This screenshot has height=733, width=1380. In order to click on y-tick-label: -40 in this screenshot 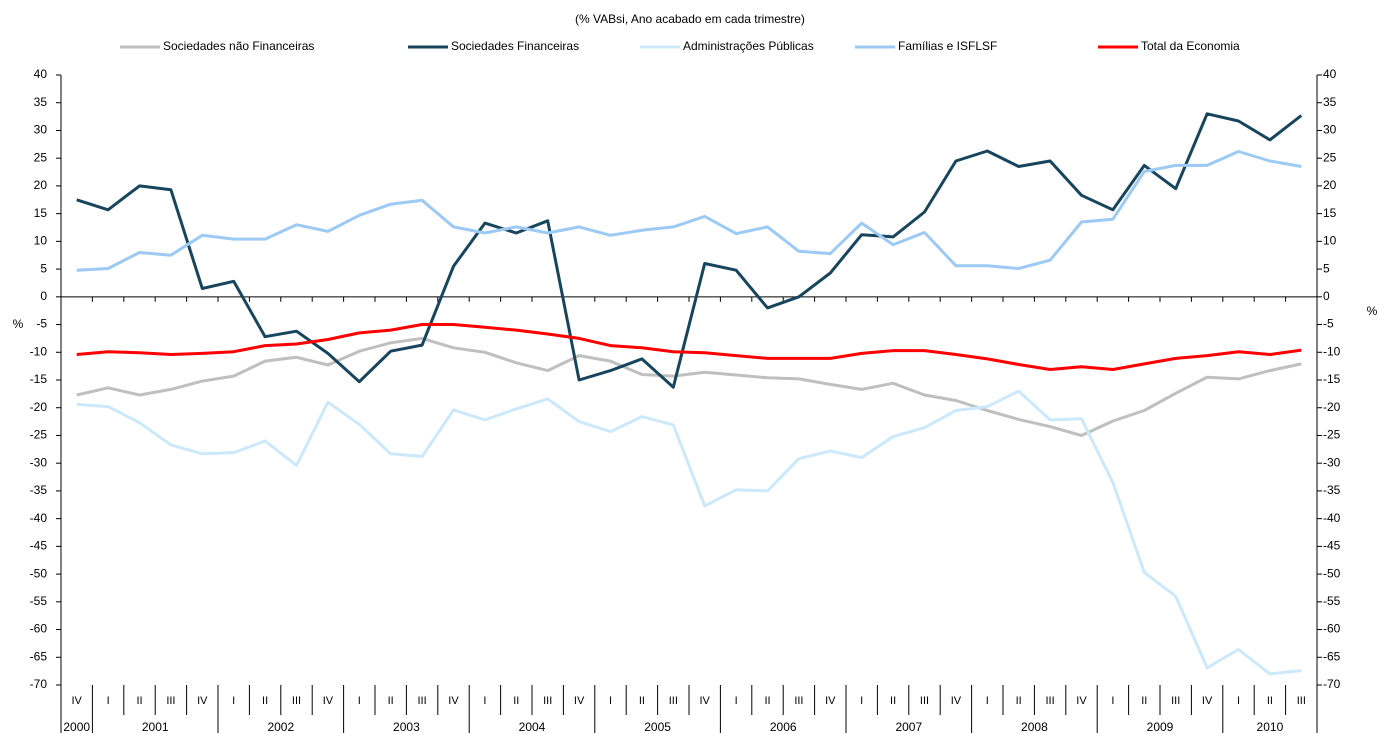, I will do `click(39, 518)`.